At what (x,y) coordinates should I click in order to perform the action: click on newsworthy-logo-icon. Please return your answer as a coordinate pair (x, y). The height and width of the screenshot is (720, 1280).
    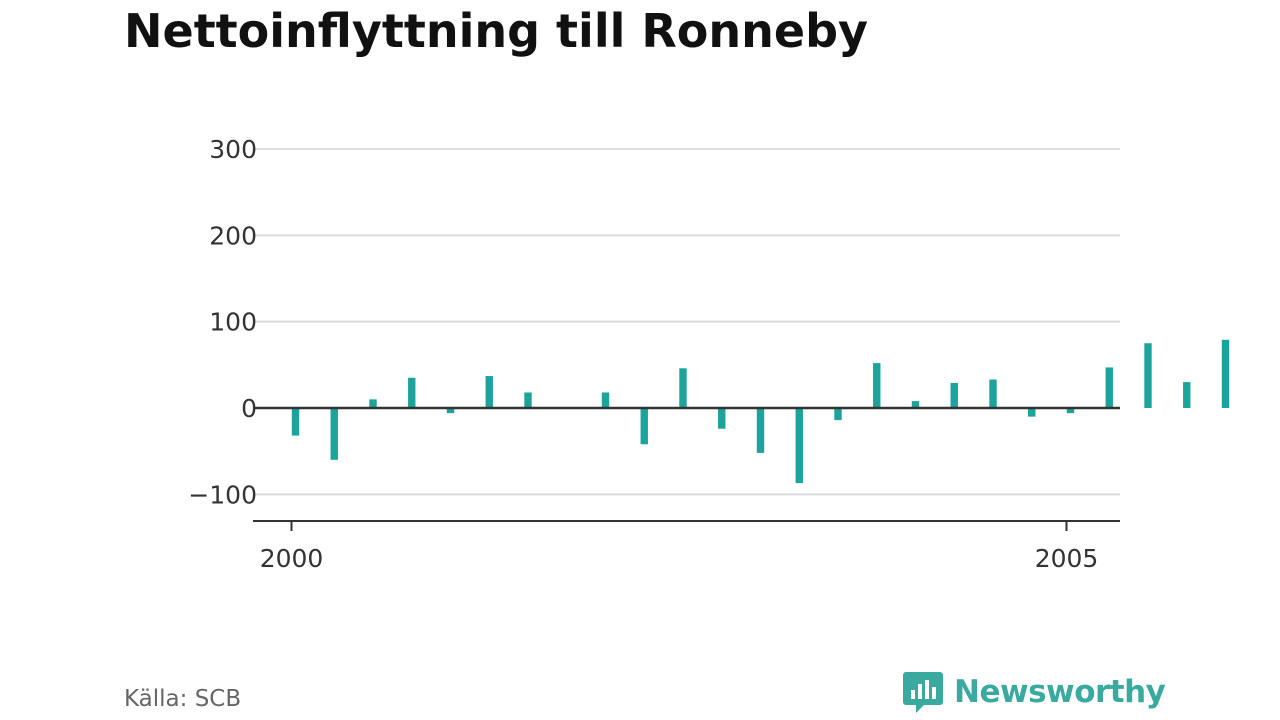
    Looking at the image, I should click on (923, 692).